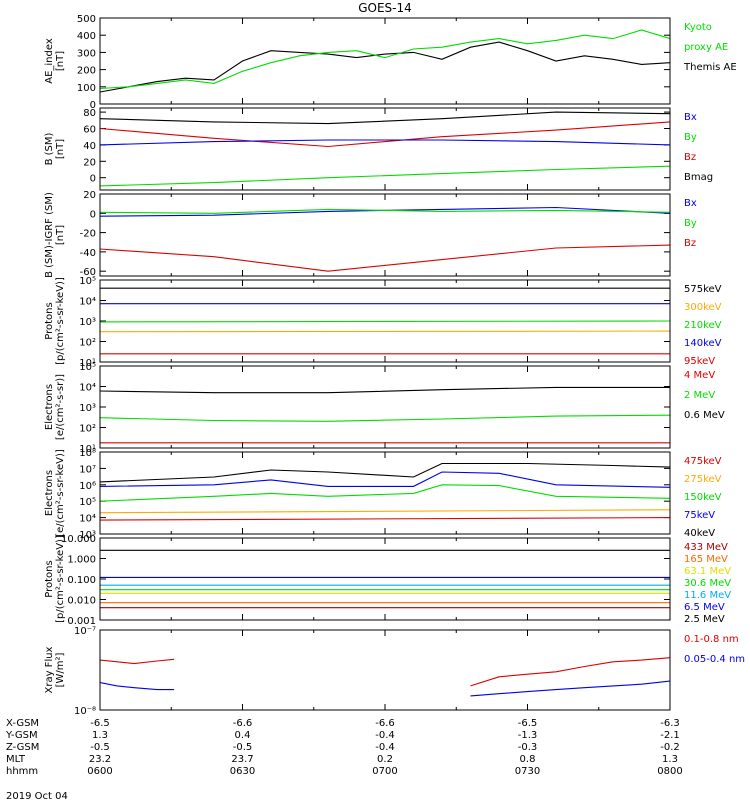  I want to click on series-0-1-0-8-nm, so click(137, 661).